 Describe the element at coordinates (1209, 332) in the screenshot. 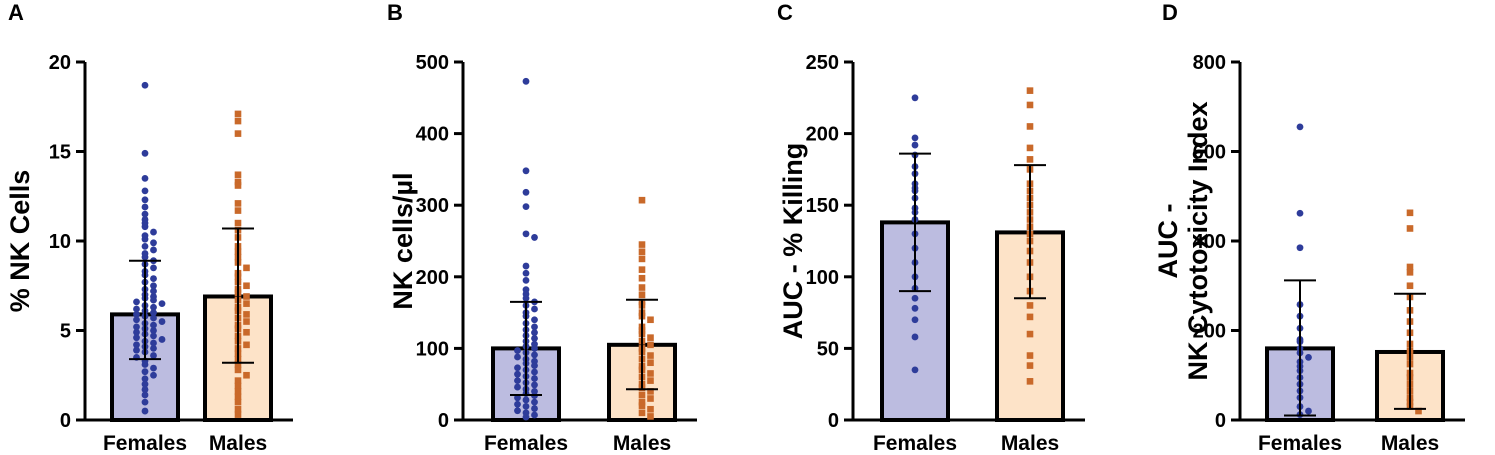

I see `y-tick-label: 200` at that location.